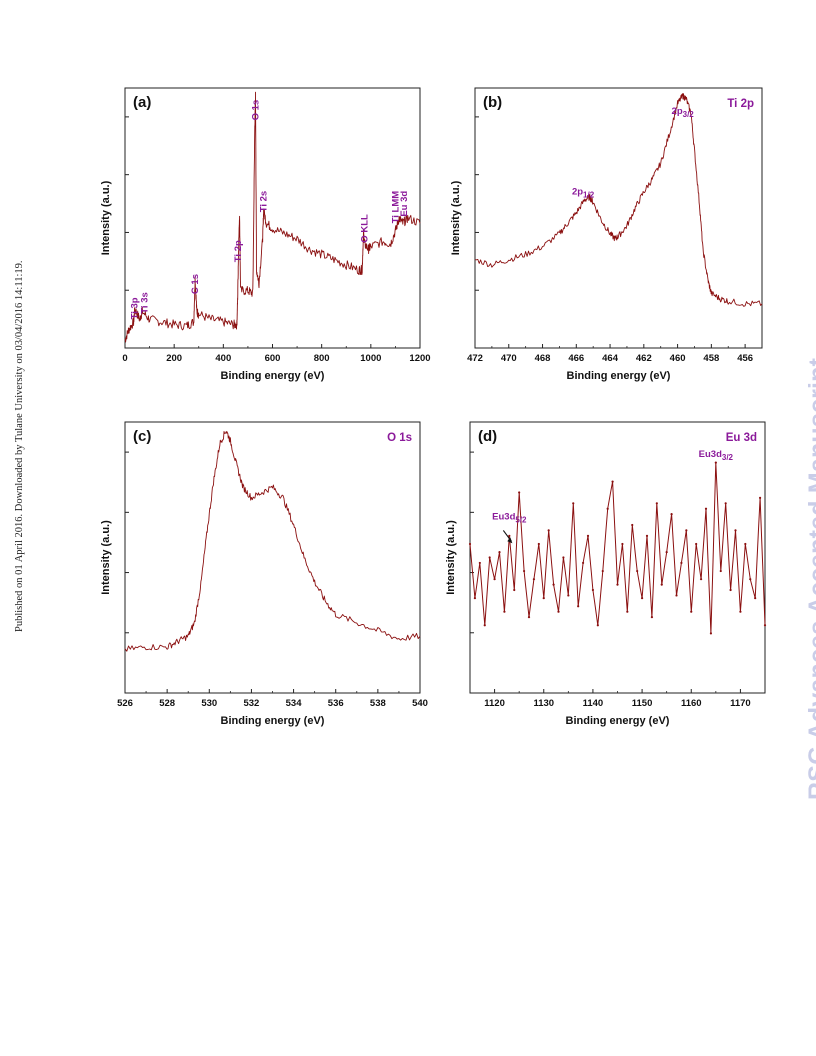 This screenshot has height=1056, width=816. What do you see at coordinates (419, 358) in the screenshot?
I see `x-tick-label: 1200` at bounding box center [419, 358].